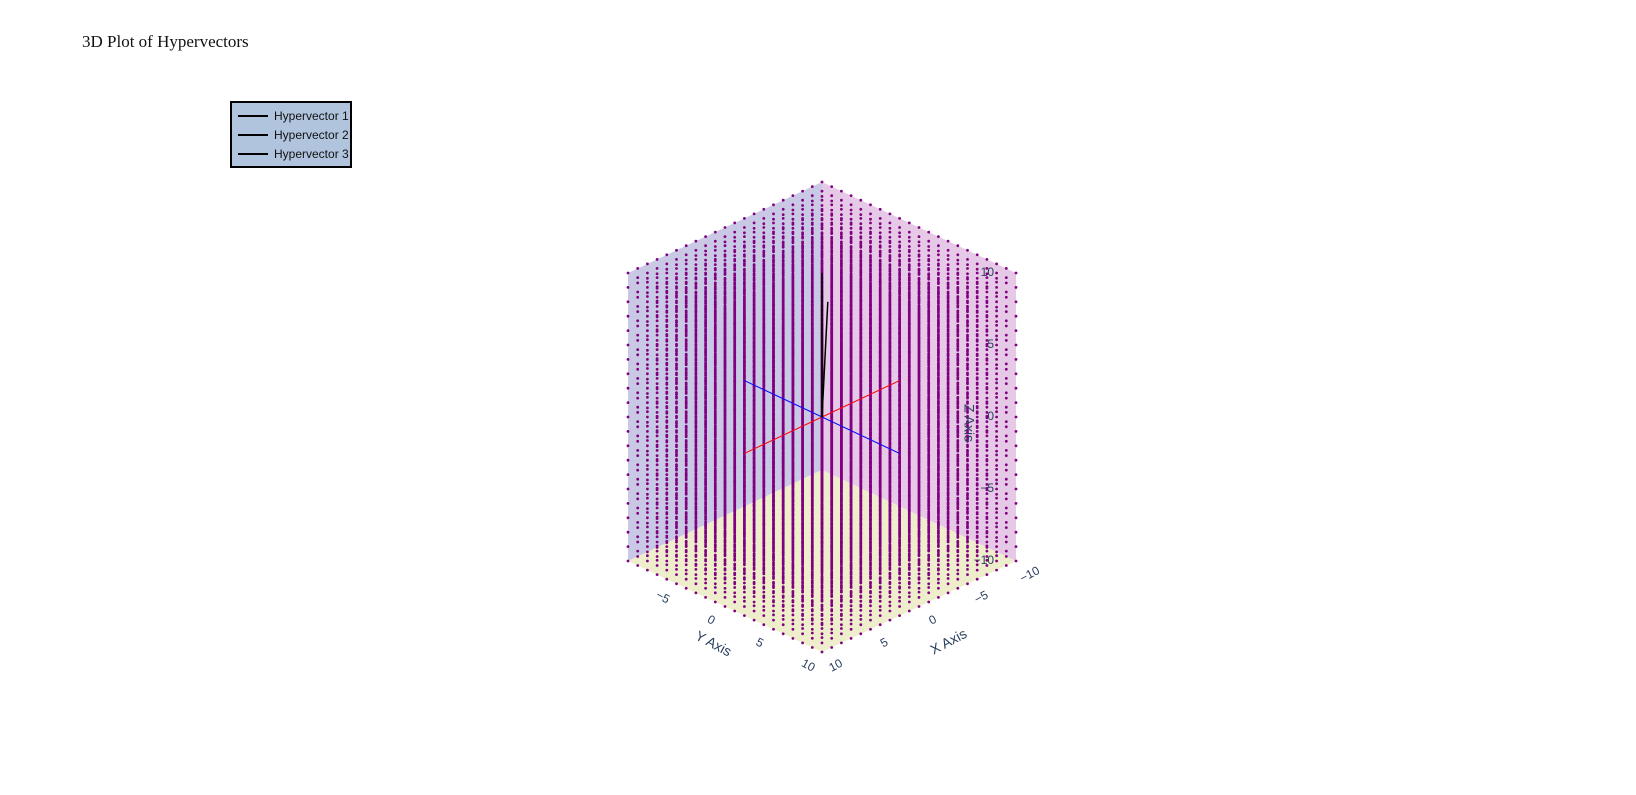 This screenshot has height=795, width=1636. I want to click on legend-item-2: Hypervector 2, so click(291, 134).